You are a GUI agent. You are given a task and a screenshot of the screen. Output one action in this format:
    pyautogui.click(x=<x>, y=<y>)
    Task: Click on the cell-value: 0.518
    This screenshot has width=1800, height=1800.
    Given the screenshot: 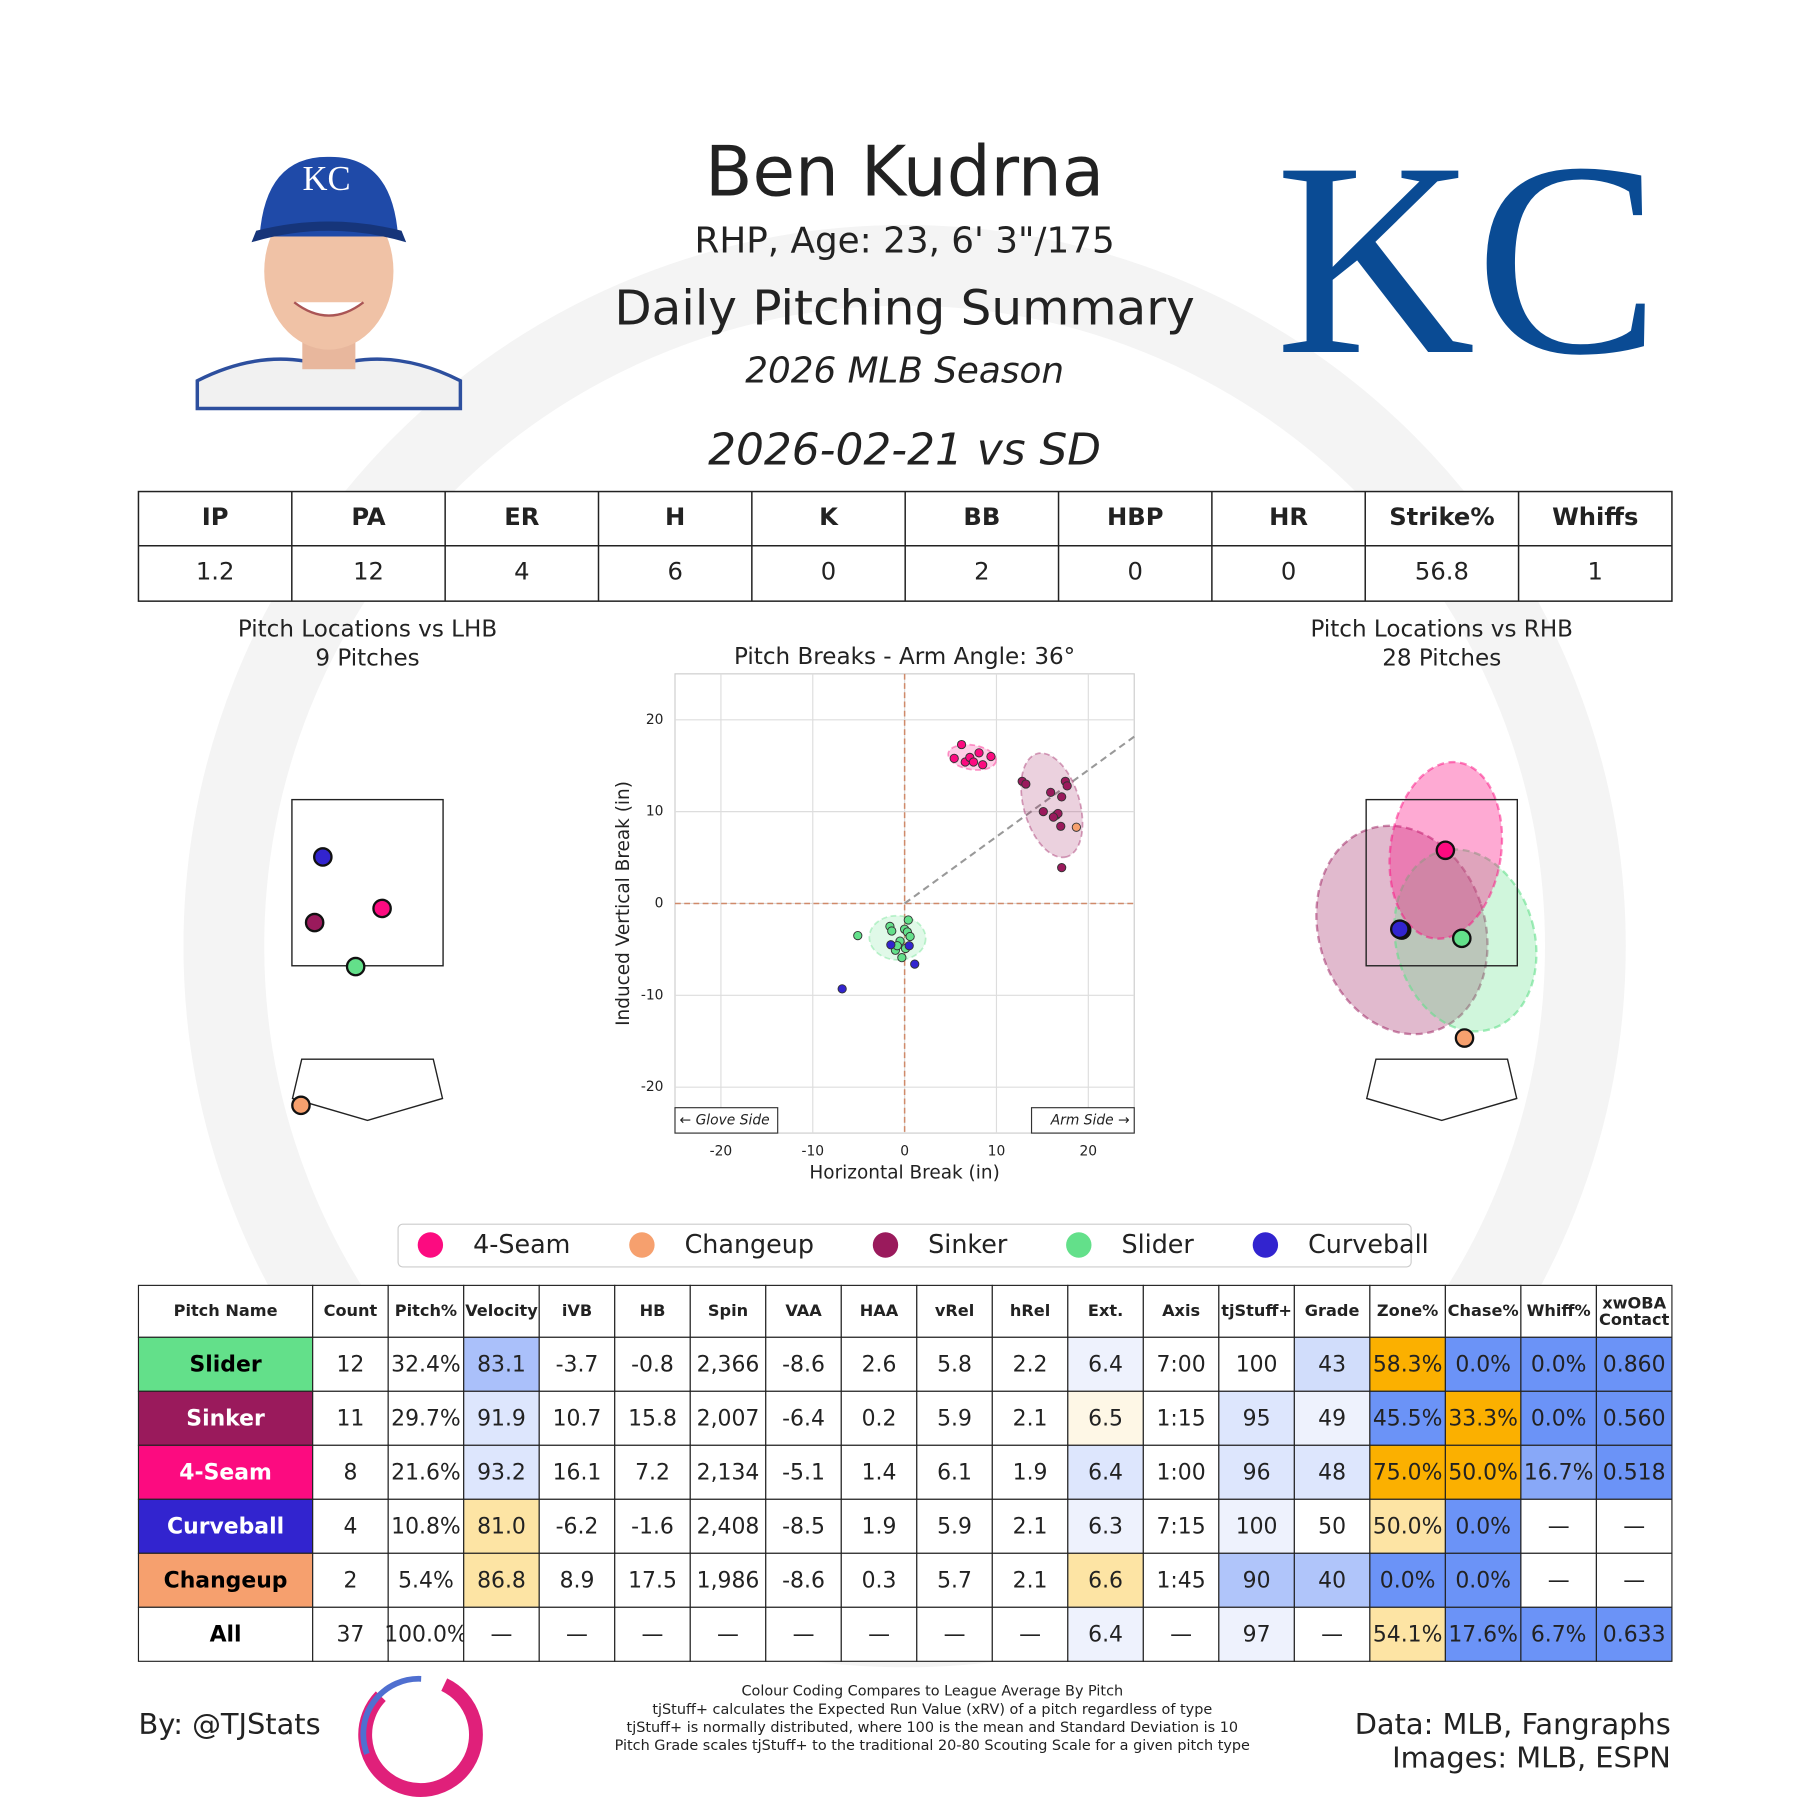 What is the action you would take?
    pyautogui.click(x=1634, y=1472)
    